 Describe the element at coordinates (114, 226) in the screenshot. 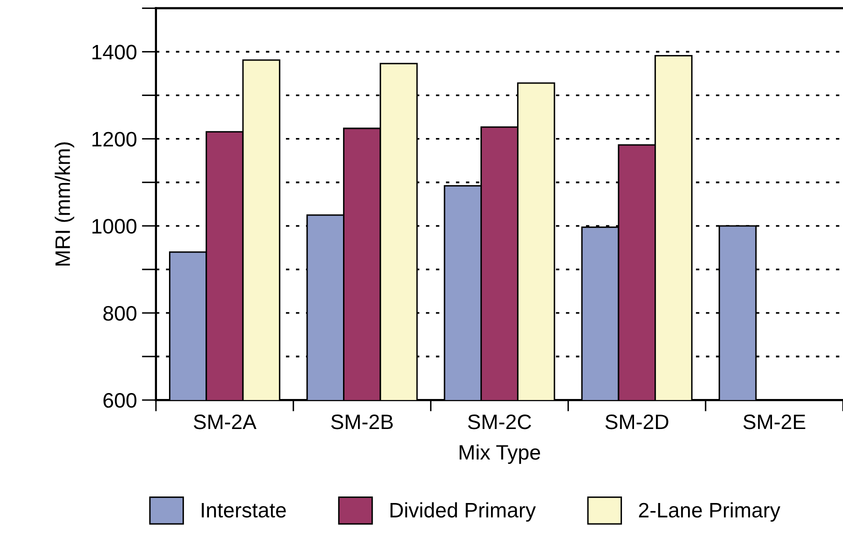

I see `y-tick-label: 1000` at that location.